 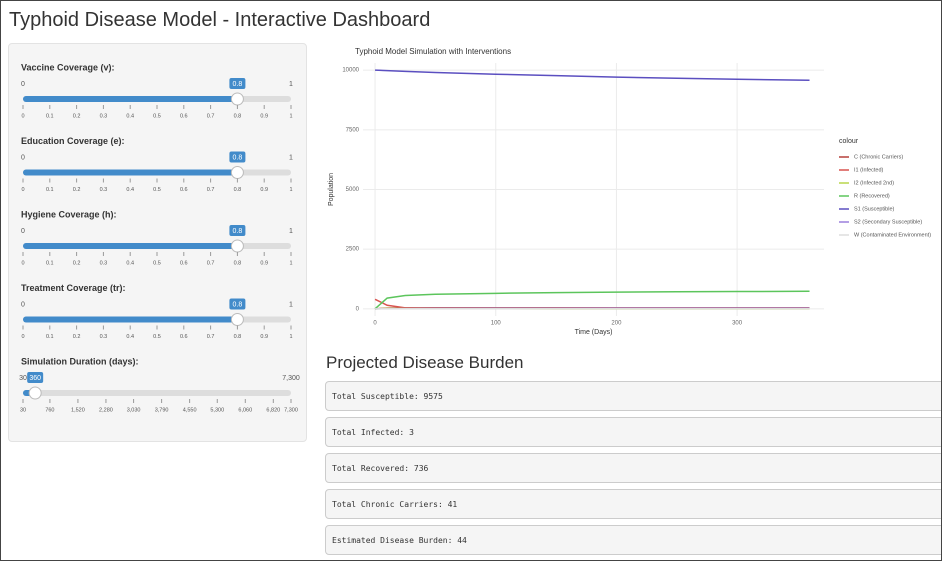 I want to click on slider-tick-label: 30, so click(x=23, y=410).